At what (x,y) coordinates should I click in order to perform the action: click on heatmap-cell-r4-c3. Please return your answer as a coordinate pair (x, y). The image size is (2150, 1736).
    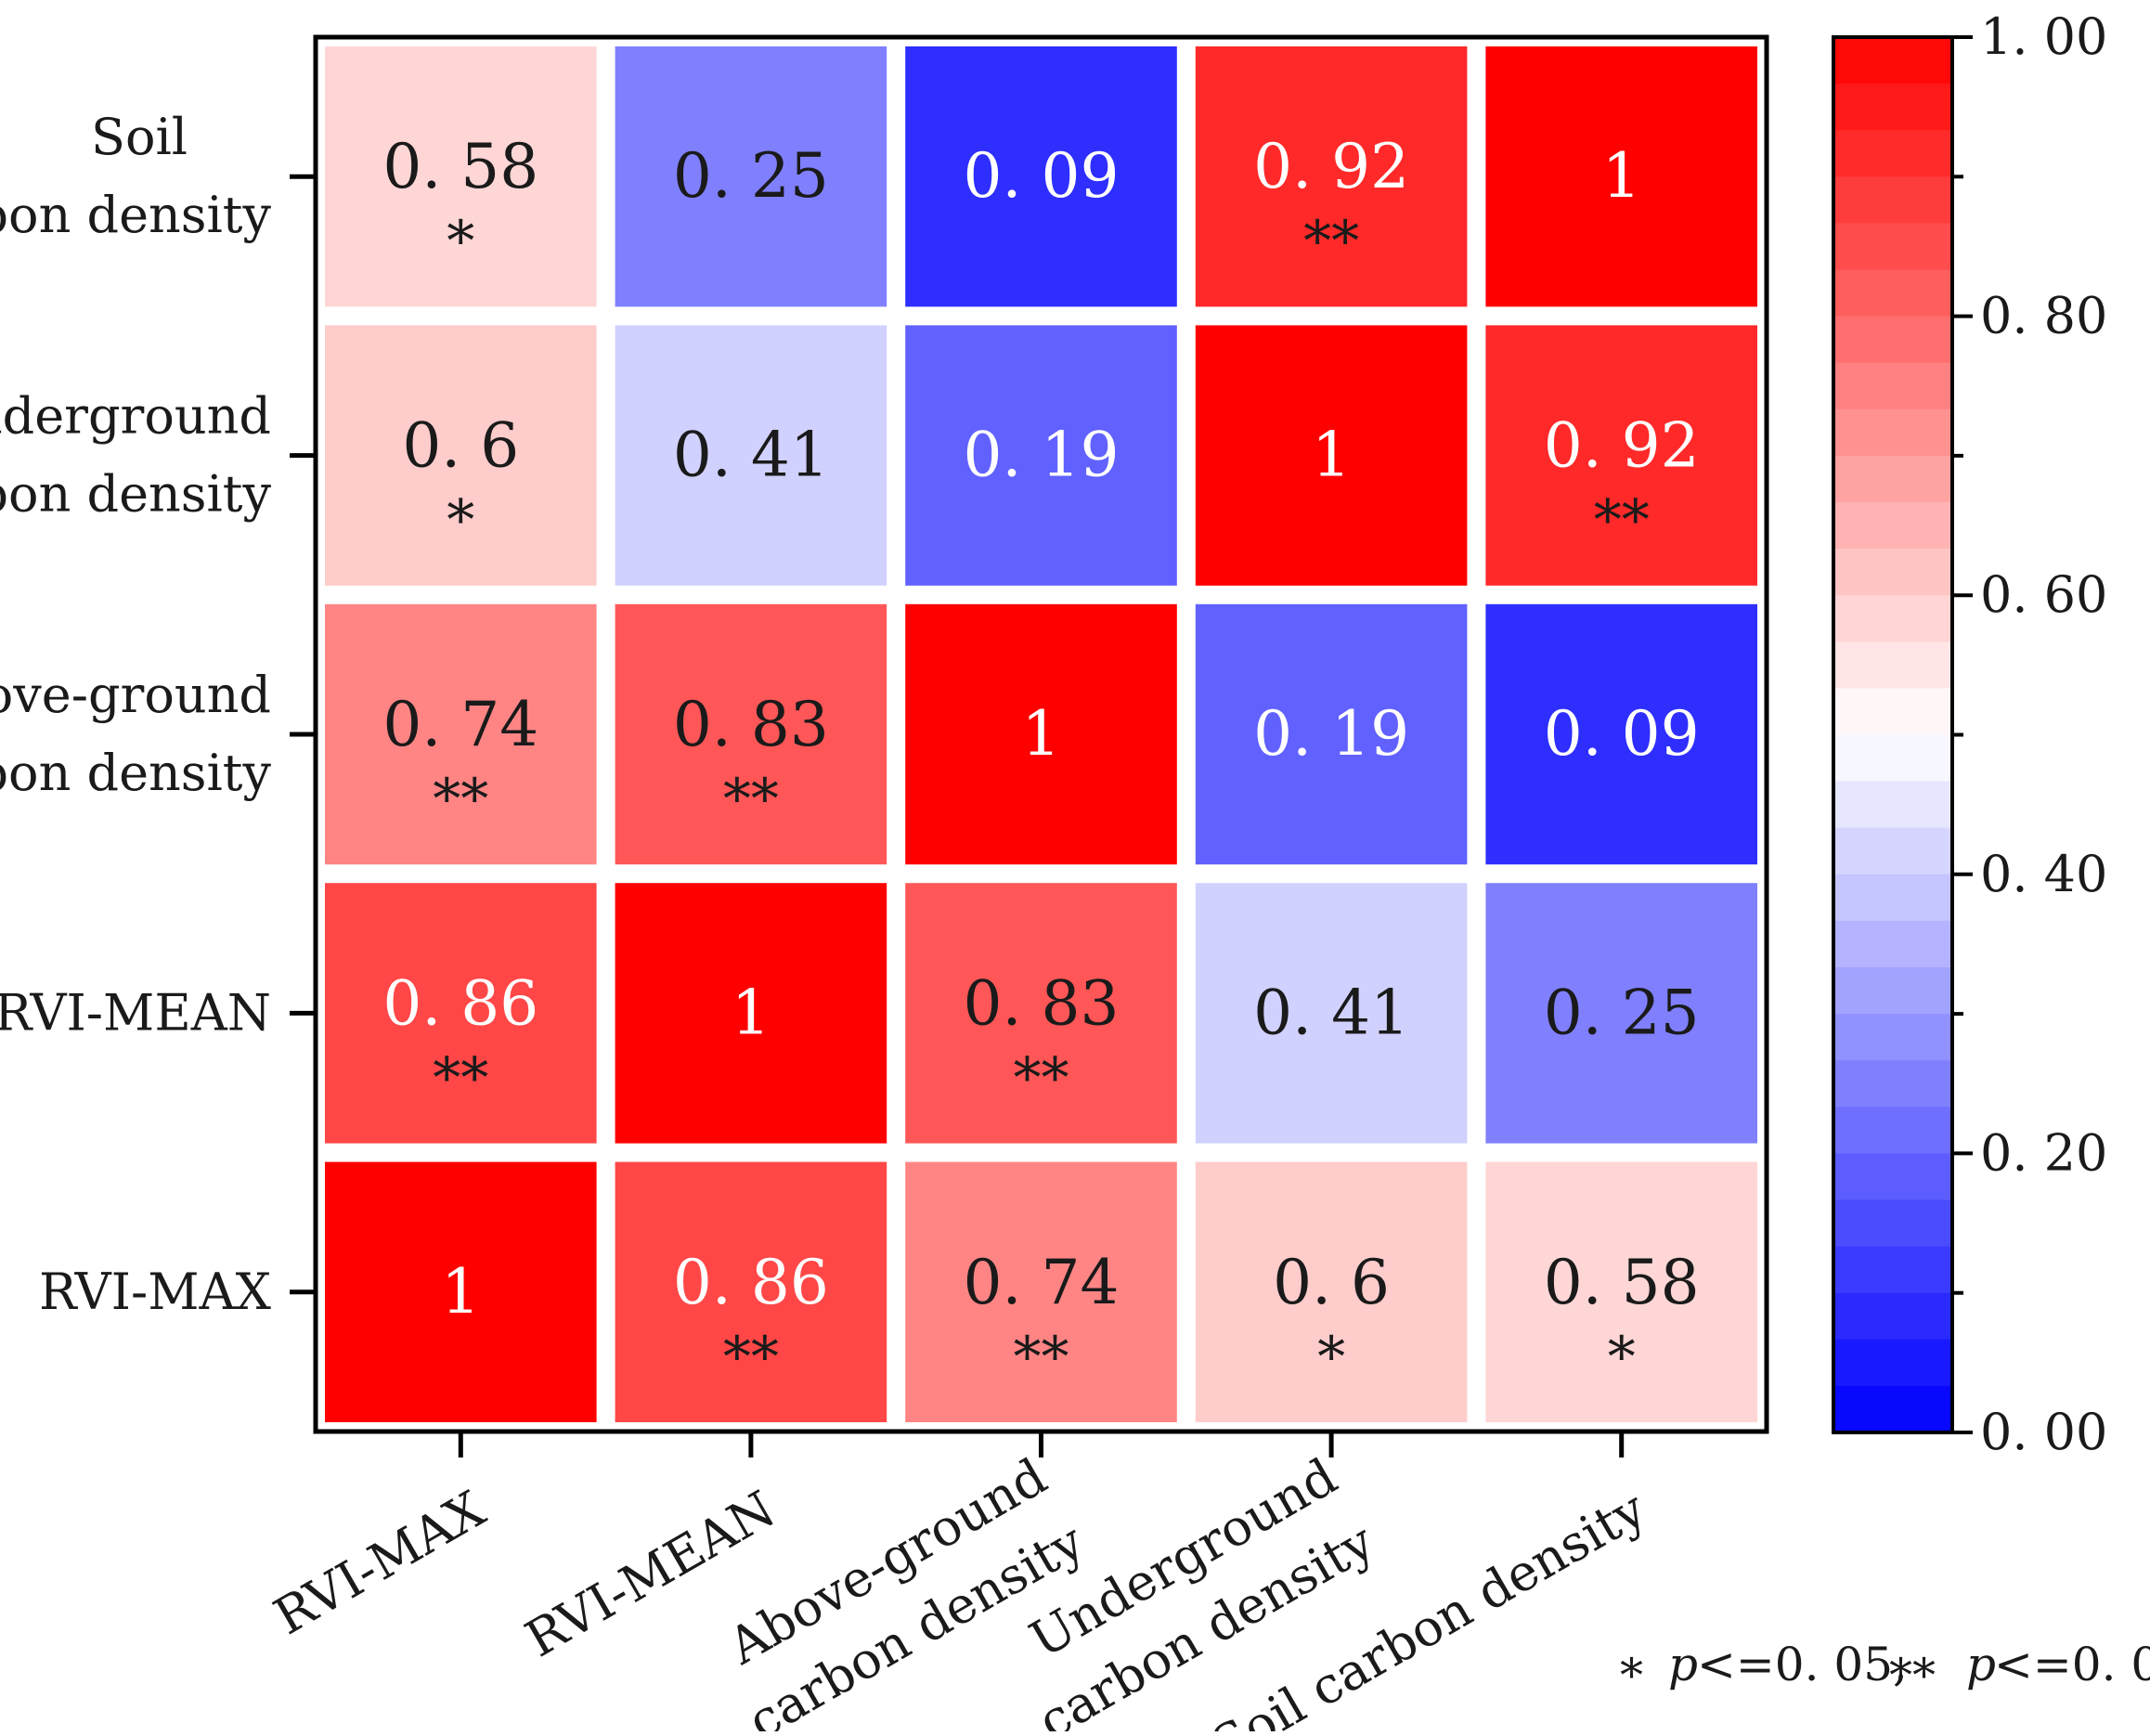
    Looking at the image, I should click on (1331, 1291).